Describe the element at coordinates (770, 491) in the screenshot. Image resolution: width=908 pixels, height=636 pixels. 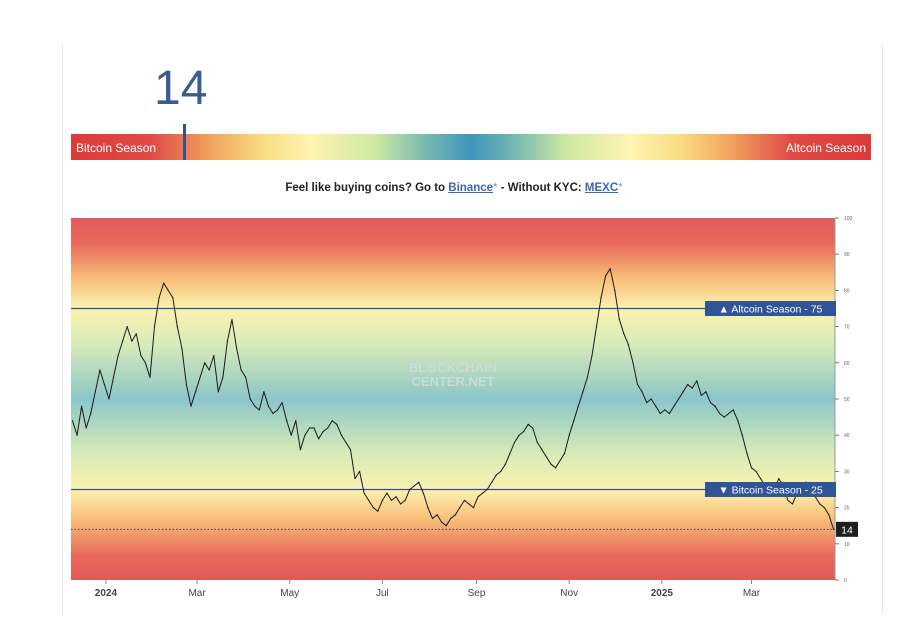
I see `threshold-badge-label: ▼ Bitcoin Season - 25` at that location.